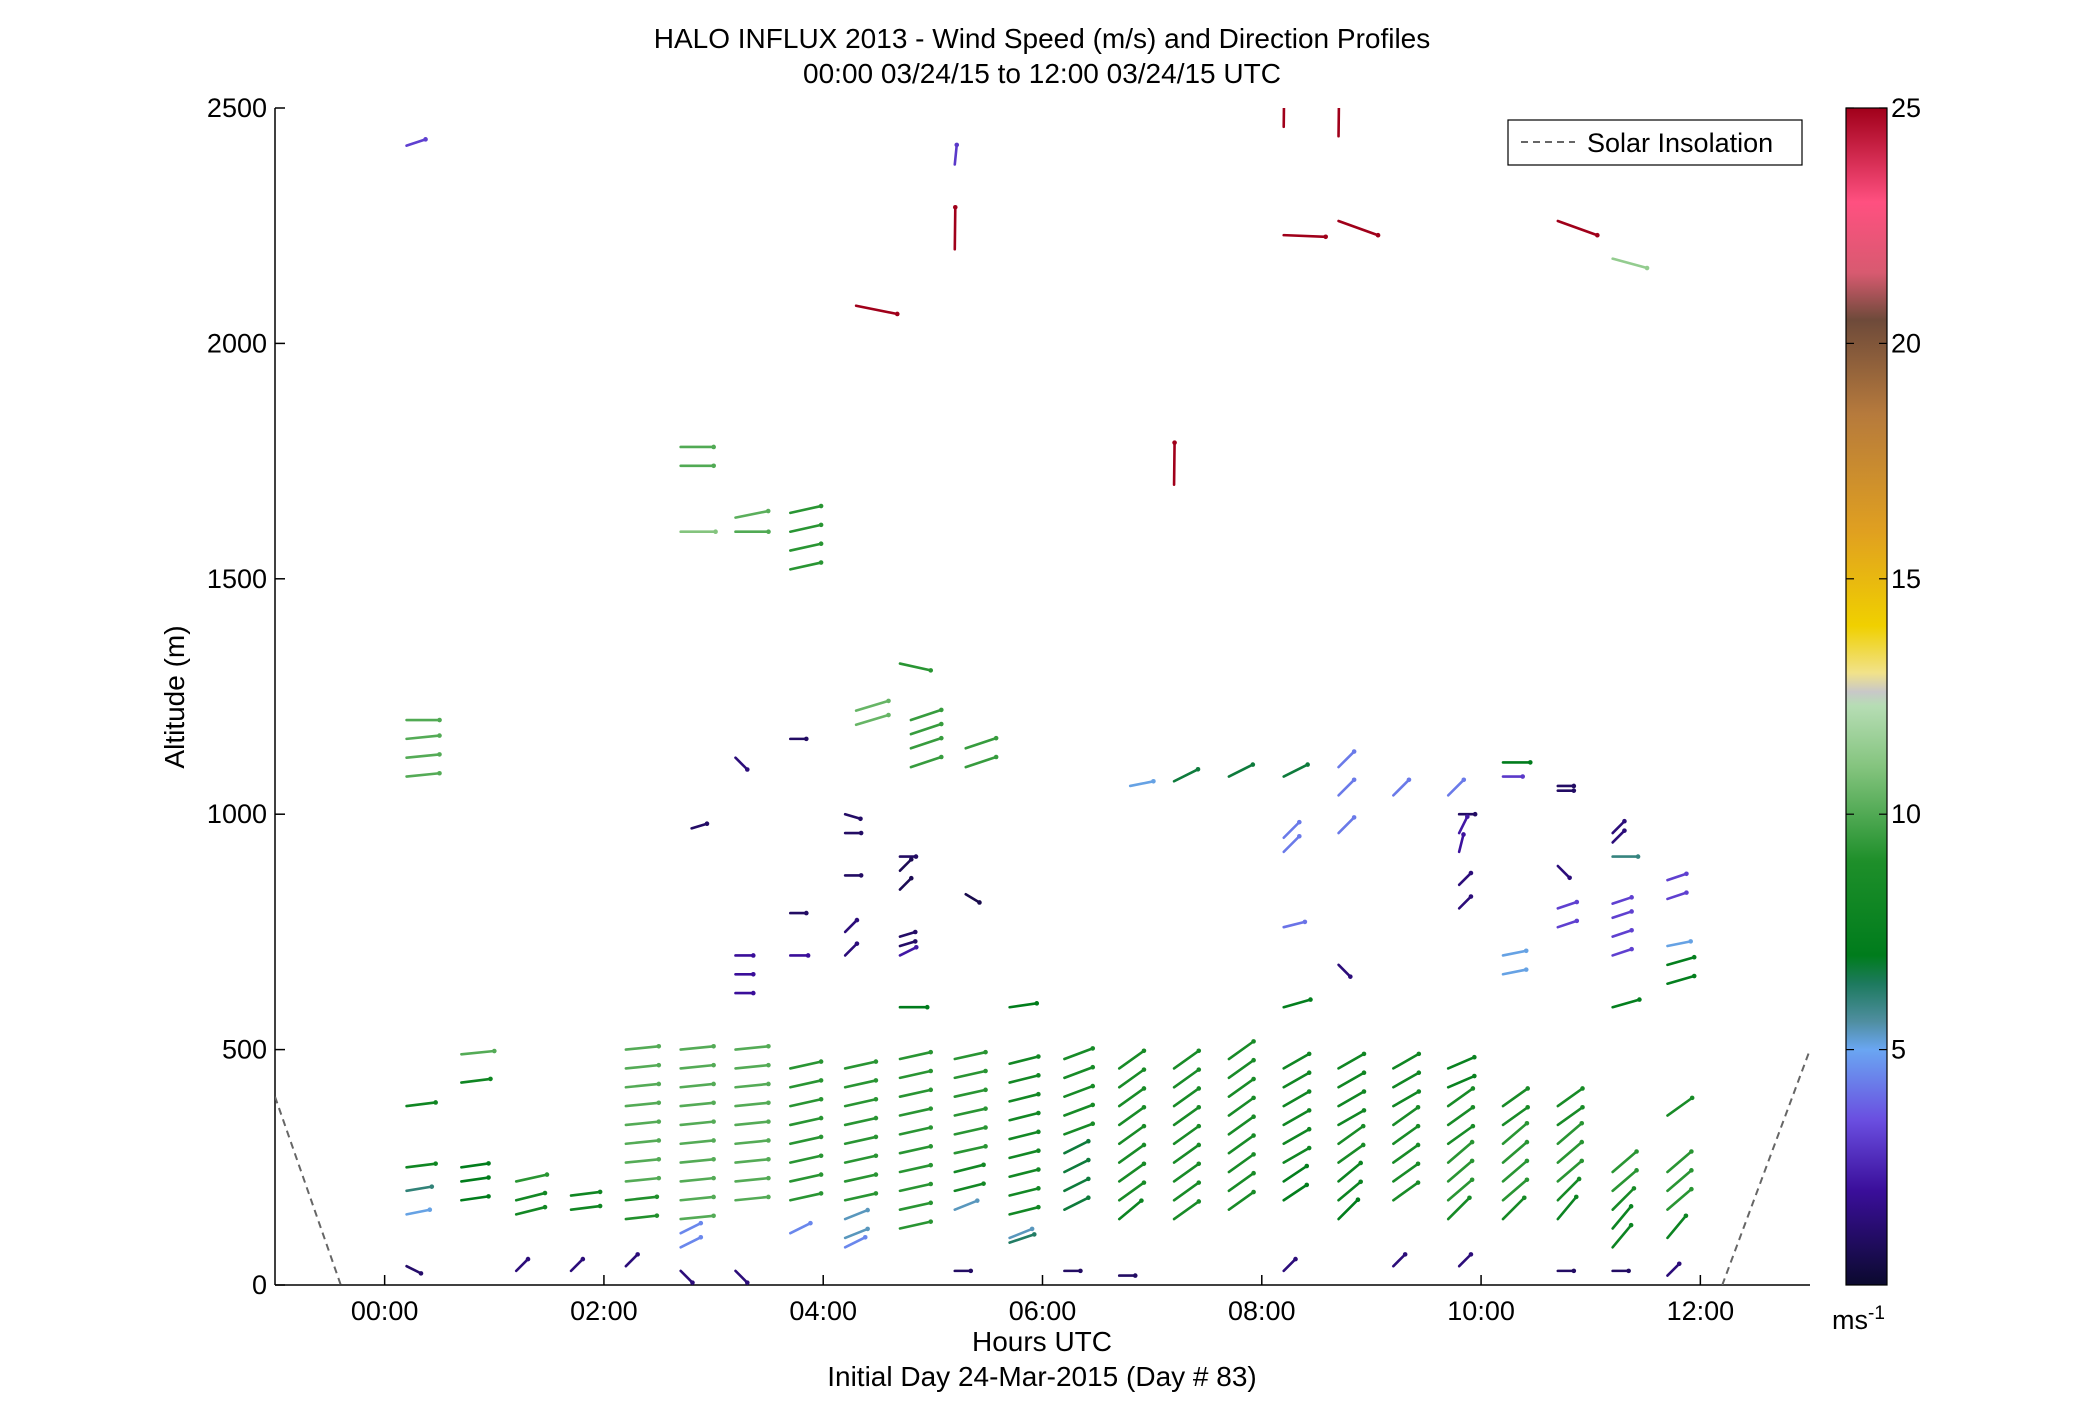 The height and width of the screenshot is (1425, 2098). I want to click on x-tick-label: 06:00, so click(1043, 1311).